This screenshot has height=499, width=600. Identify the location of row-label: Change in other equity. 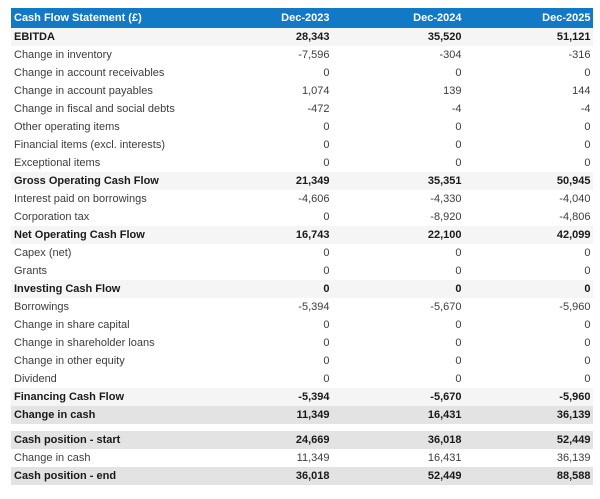
(69, 361).